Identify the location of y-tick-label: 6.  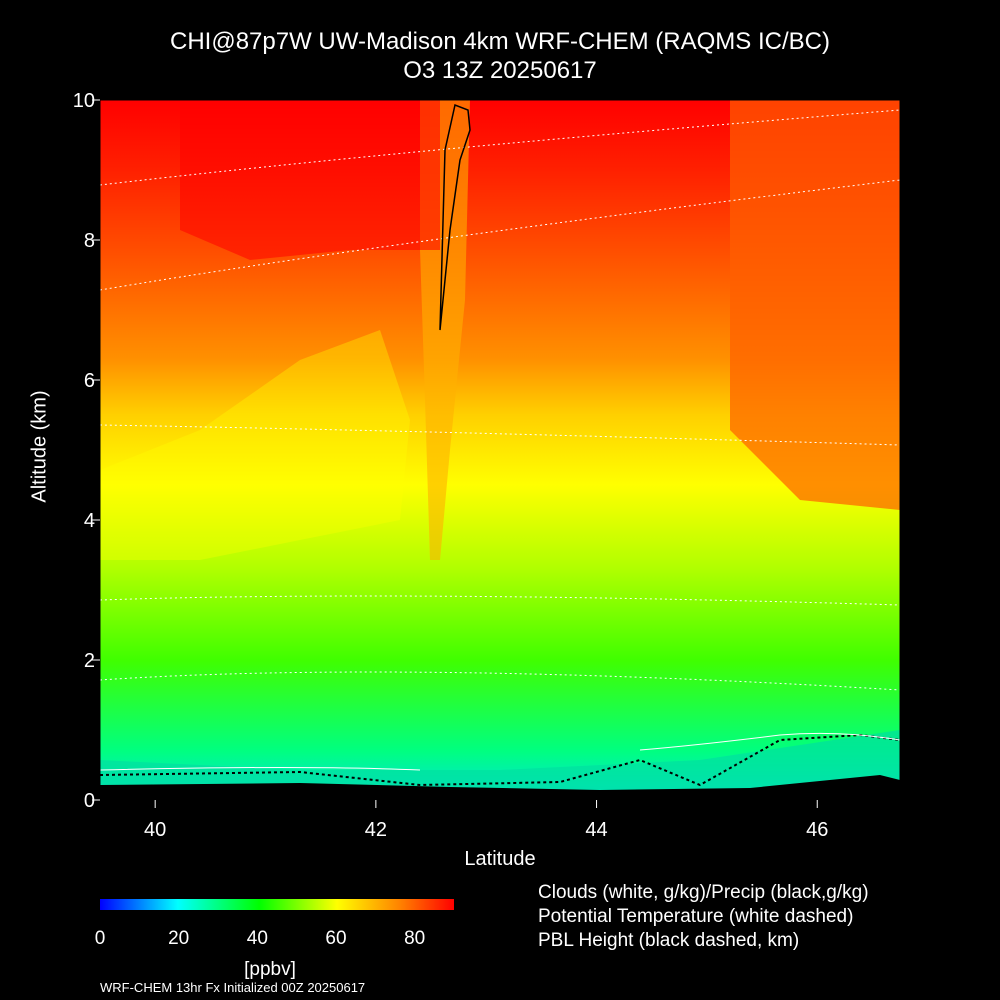
(89, 381).